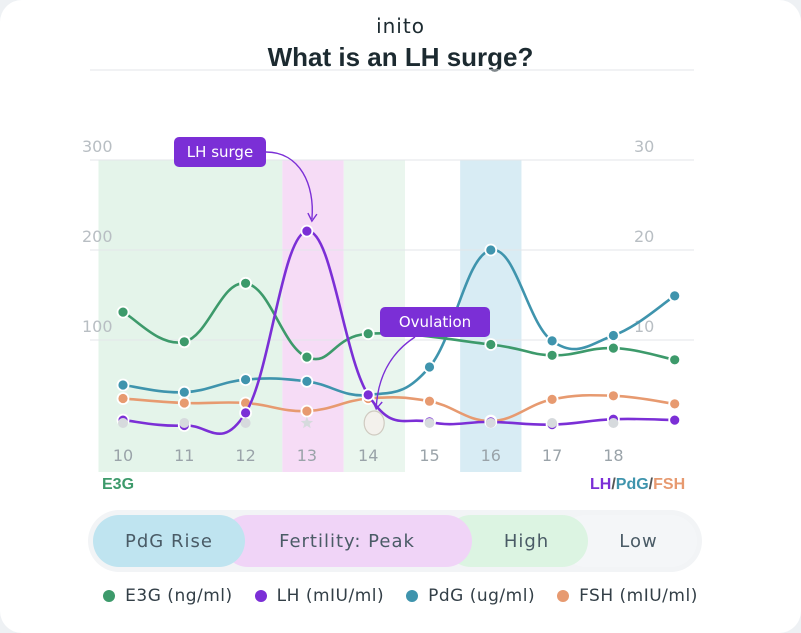 The image size is (801, 633). I want to click on right-axis-tick-label: 20, so click(644, 236).